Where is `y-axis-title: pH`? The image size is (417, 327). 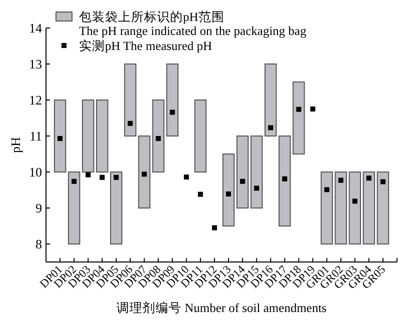
y-axis-title: pH is located at coordinates (15, 145).